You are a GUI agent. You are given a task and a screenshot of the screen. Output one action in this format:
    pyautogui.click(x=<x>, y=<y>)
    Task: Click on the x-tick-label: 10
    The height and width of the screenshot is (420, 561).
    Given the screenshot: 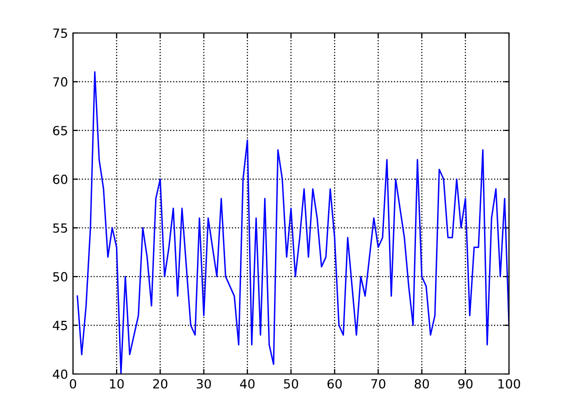 What is the action you would take?
    pyautogui.click(x=117, y=384)
    